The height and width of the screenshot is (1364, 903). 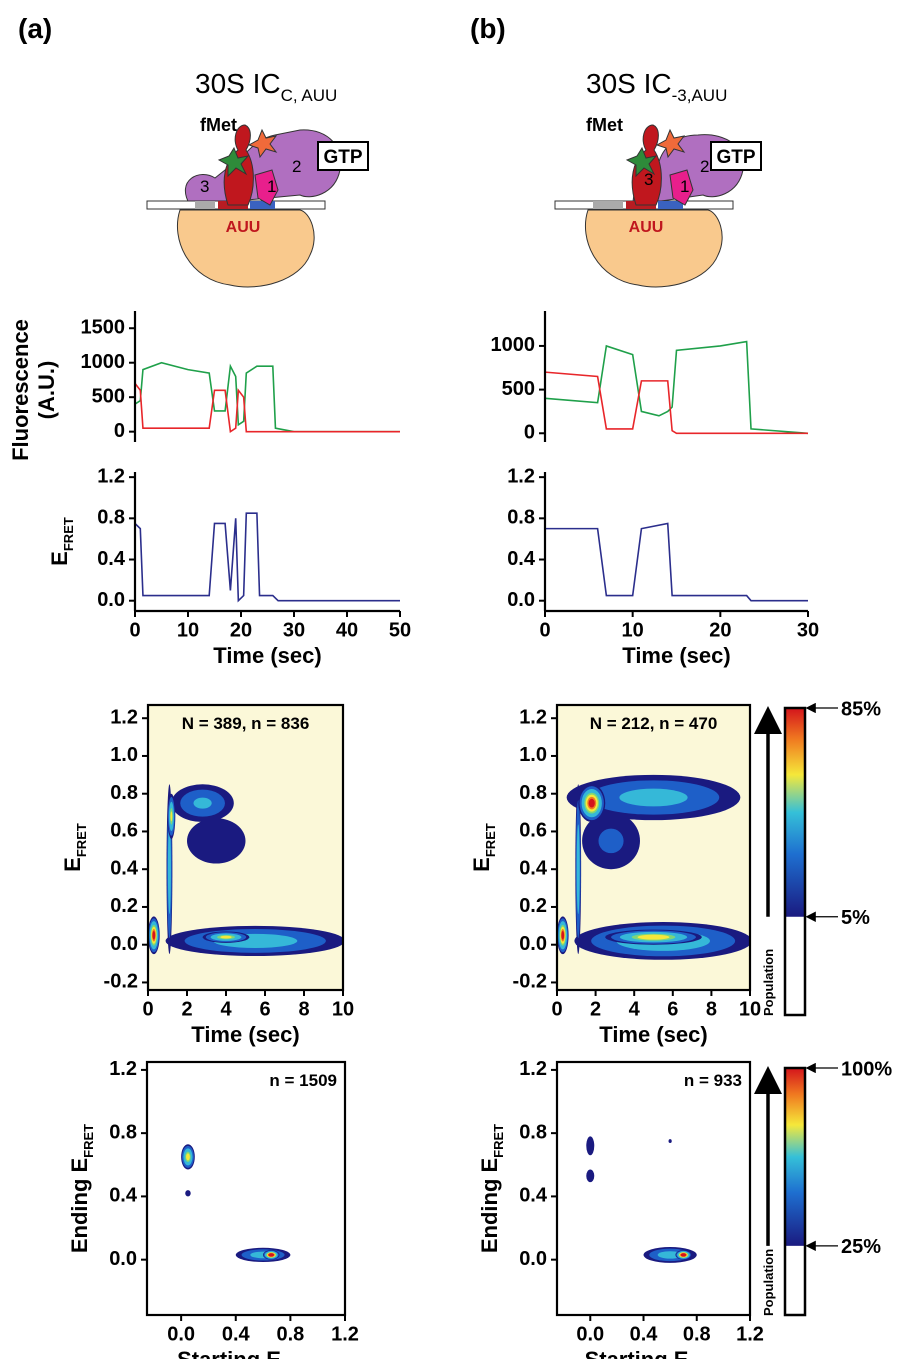 I want to click on axis-label-text: Ending E, so click(x=489, y=1205).